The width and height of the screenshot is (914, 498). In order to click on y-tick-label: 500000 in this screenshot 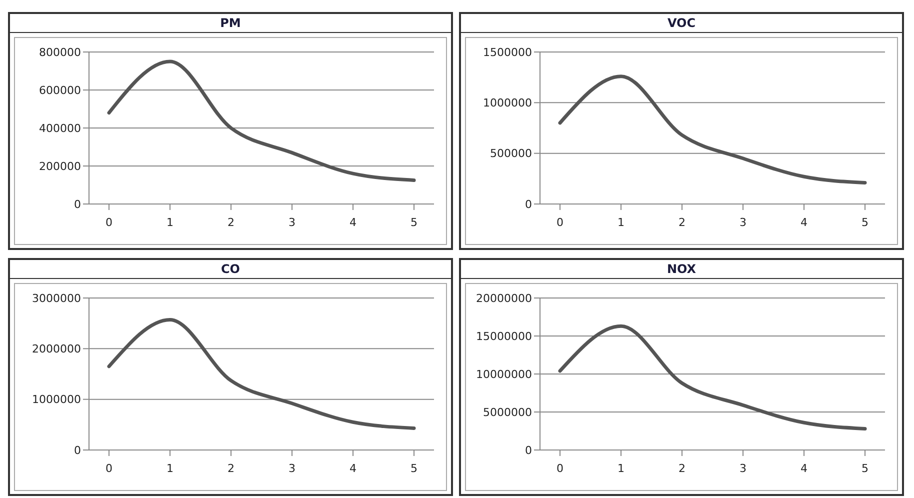, I will do `click(511, 153)`.